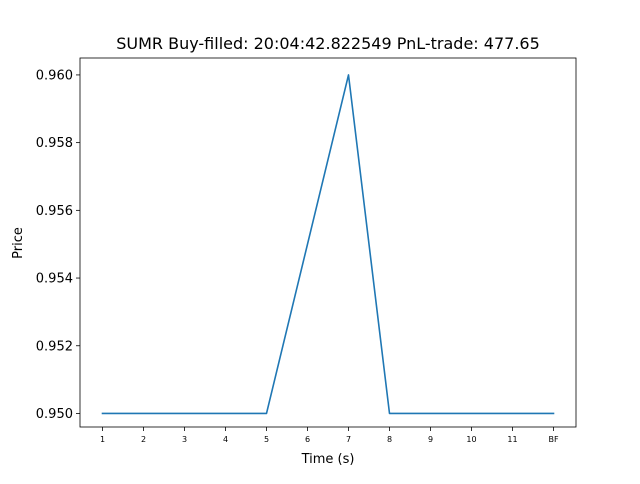 Image resolution: width=640 pixels, height=484 pixels. What do you see at coordinates (54, 143) in the screenshot?
I see `y-tick-label: 0.958` at bounding box center [54, 143].